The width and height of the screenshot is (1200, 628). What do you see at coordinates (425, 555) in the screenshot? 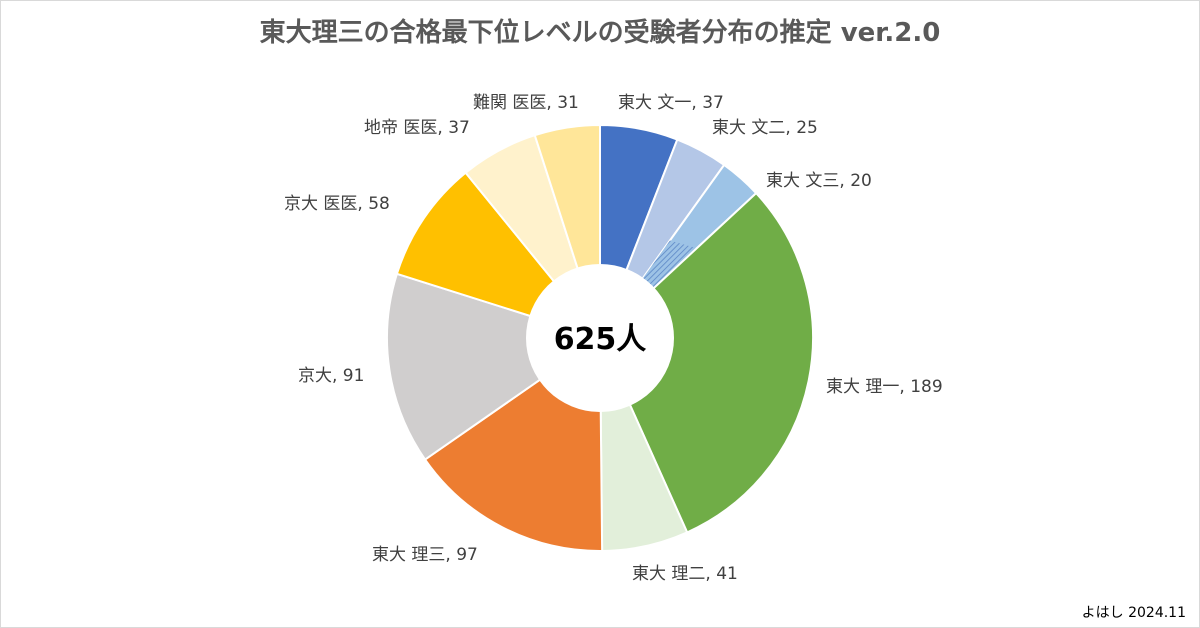
I see `slice-label-5: 東大 理三, 97` at bounding box center [425, 555].